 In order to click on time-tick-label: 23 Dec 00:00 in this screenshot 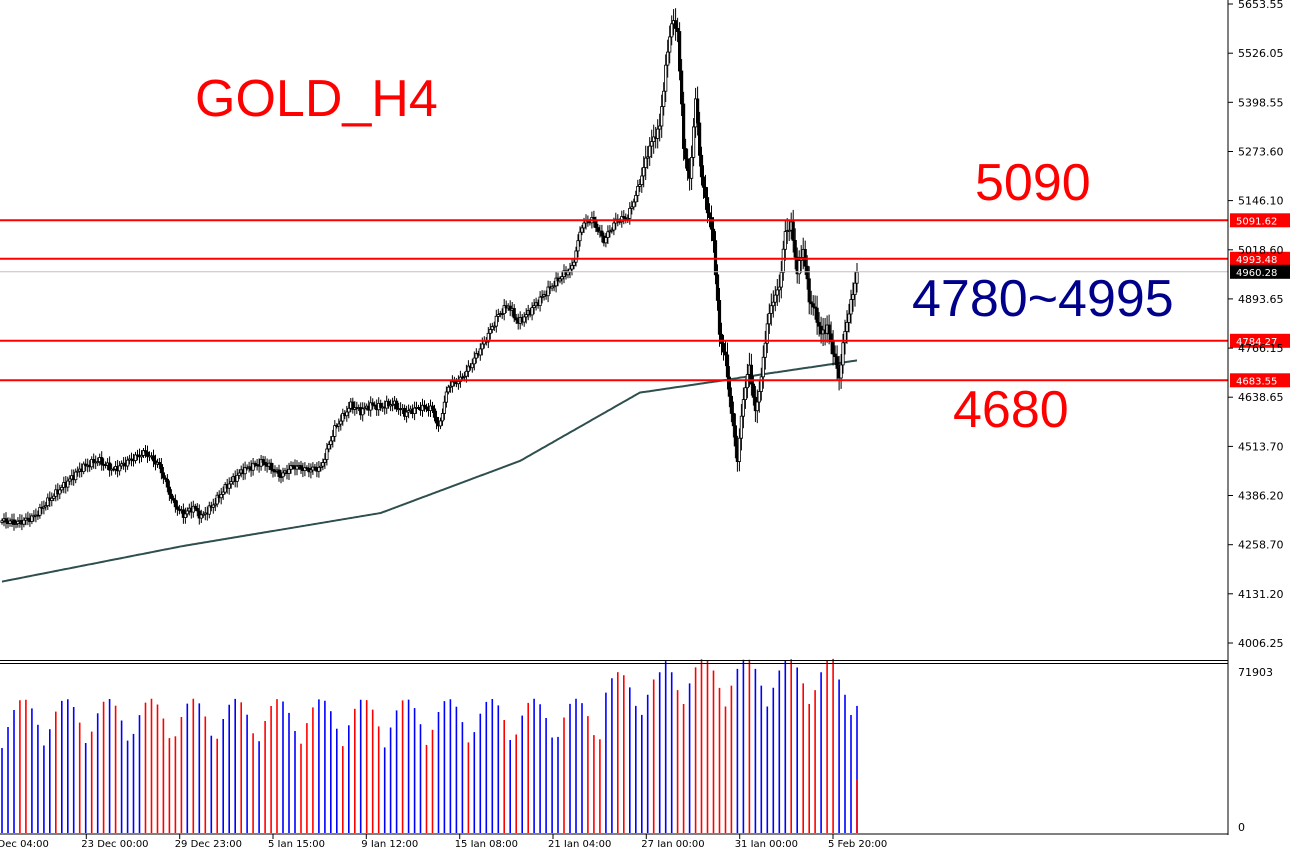, I will do `click(114, 843)`.